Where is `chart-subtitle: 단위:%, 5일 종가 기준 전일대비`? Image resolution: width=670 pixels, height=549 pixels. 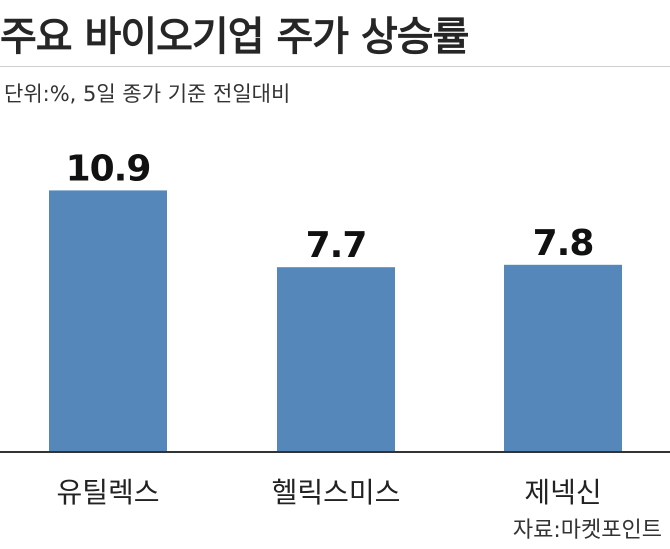 chart-subtitle: 단위:%, 5일 종가 기준 전일대비 is located at coordinates (147, 94).